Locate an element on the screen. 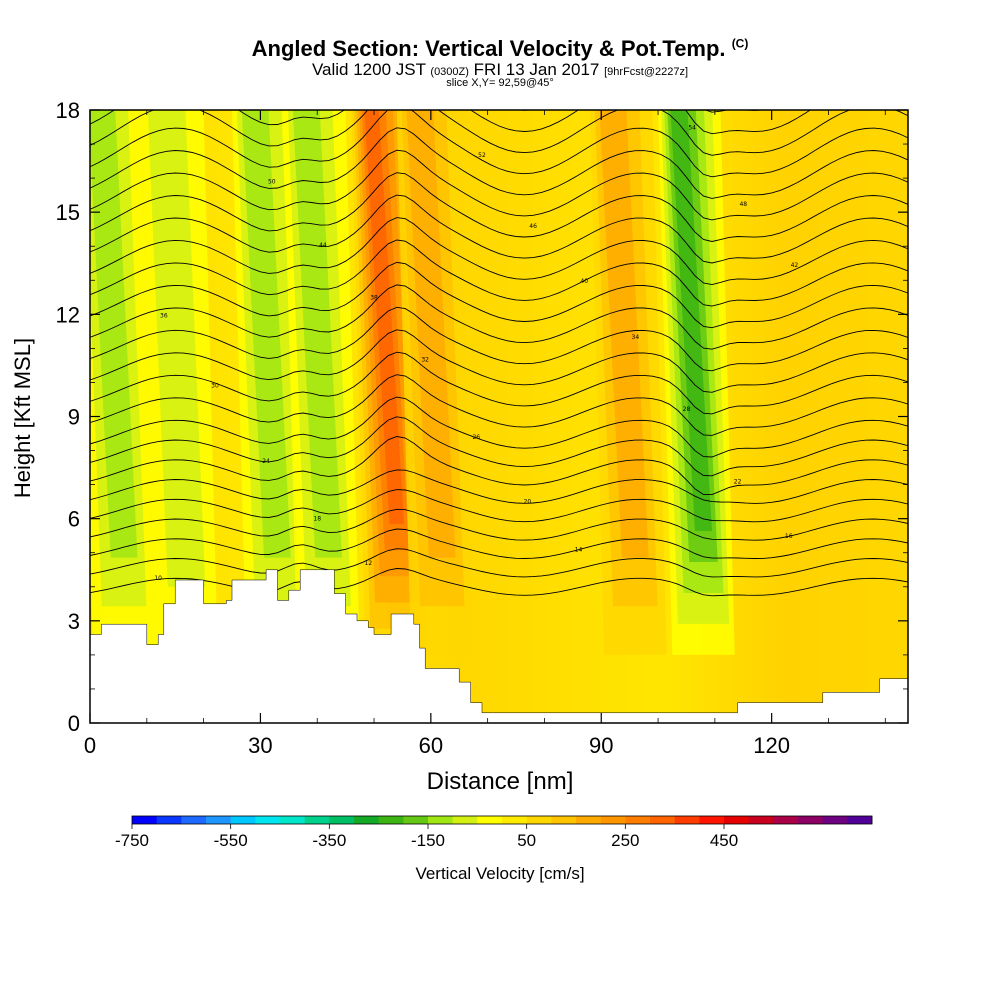  y-tick-label: 18 is located at coordinates (68, 110).